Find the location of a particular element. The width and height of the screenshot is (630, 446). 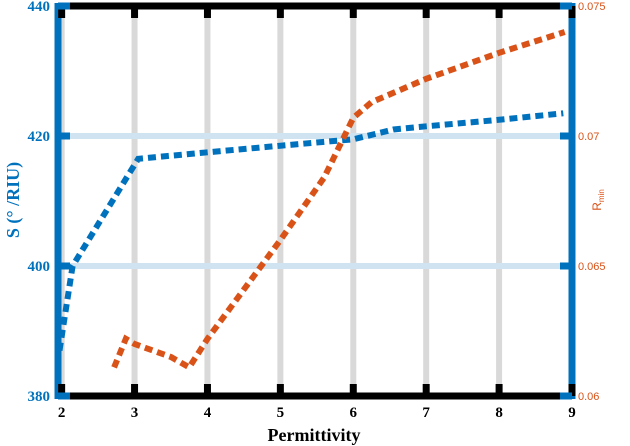

y2-axis-label: Rmin is located at coordinates (598, 200).